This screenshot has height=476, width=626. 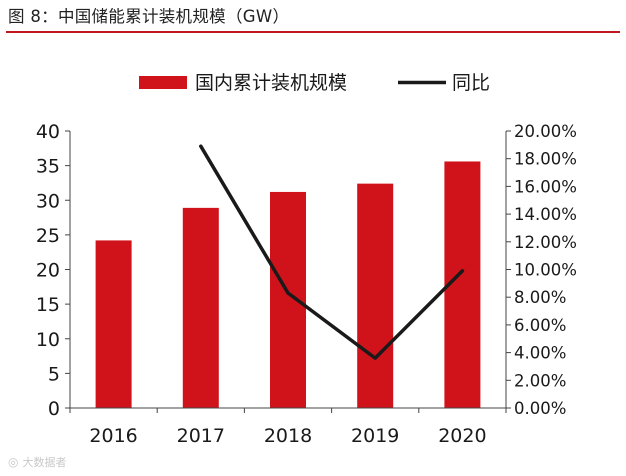 I want to click on y-right-tick-label: 8.00%, so click(x=540, y=297).